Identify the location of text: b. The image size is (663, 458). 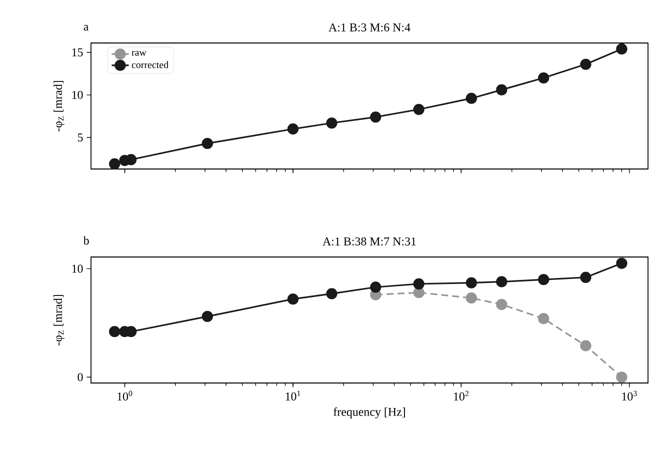
(86, 240).